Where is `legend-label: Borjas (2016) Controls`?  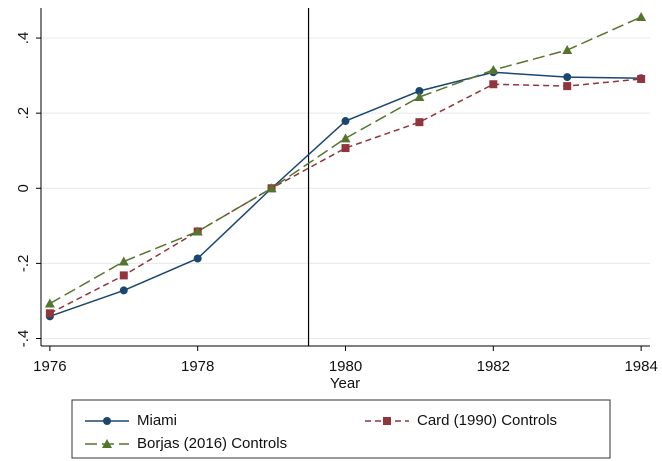 legend-label: Borjas (2016) Controls is located at coordinates (212, 443).